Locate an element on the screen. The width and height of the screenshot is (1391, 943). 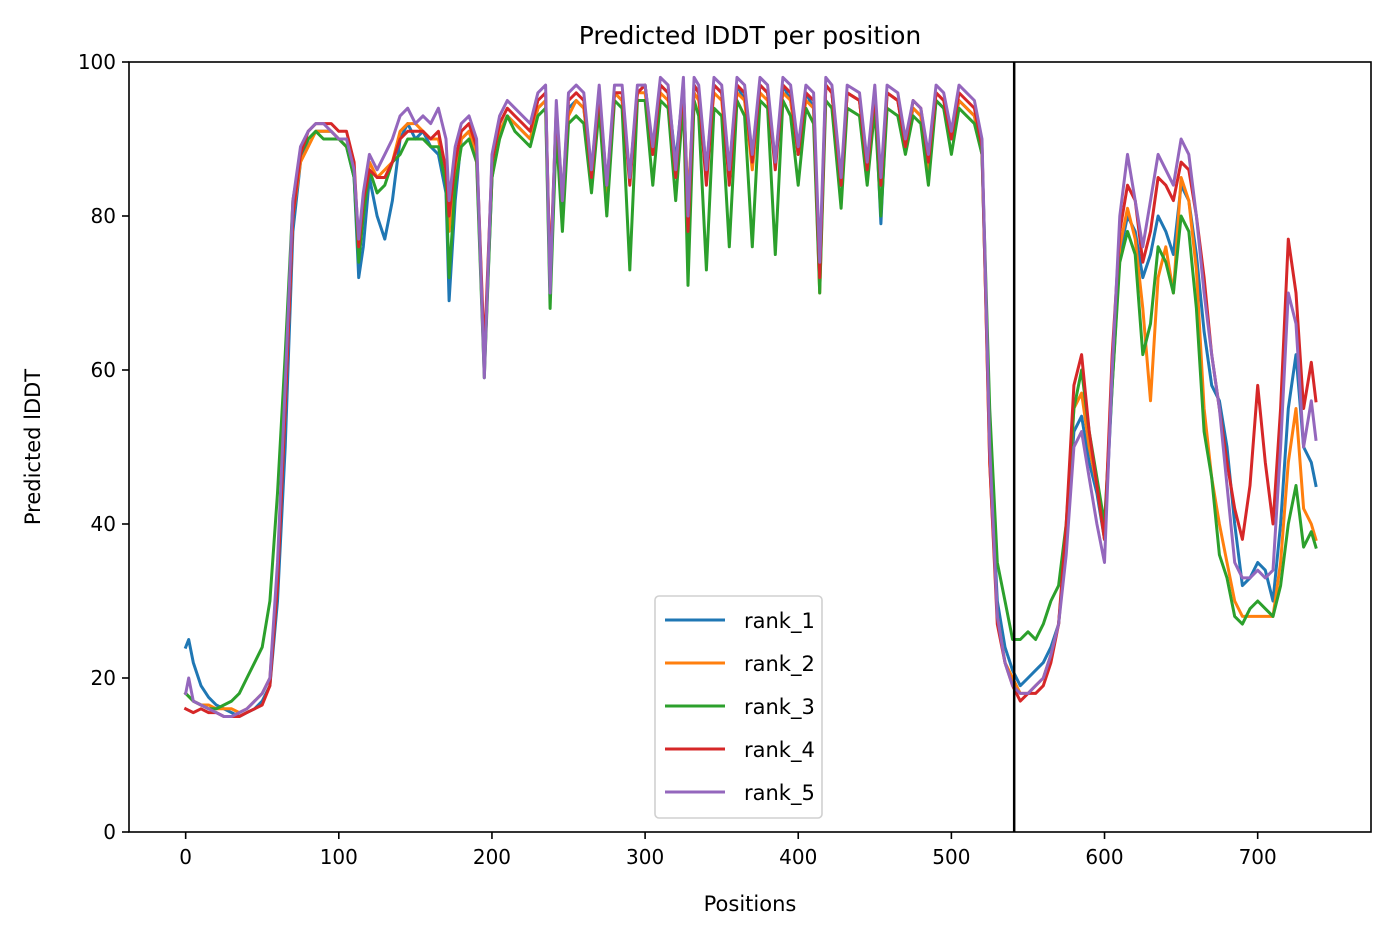
y-tick-label: 0 is located at coordinates (109, 832).